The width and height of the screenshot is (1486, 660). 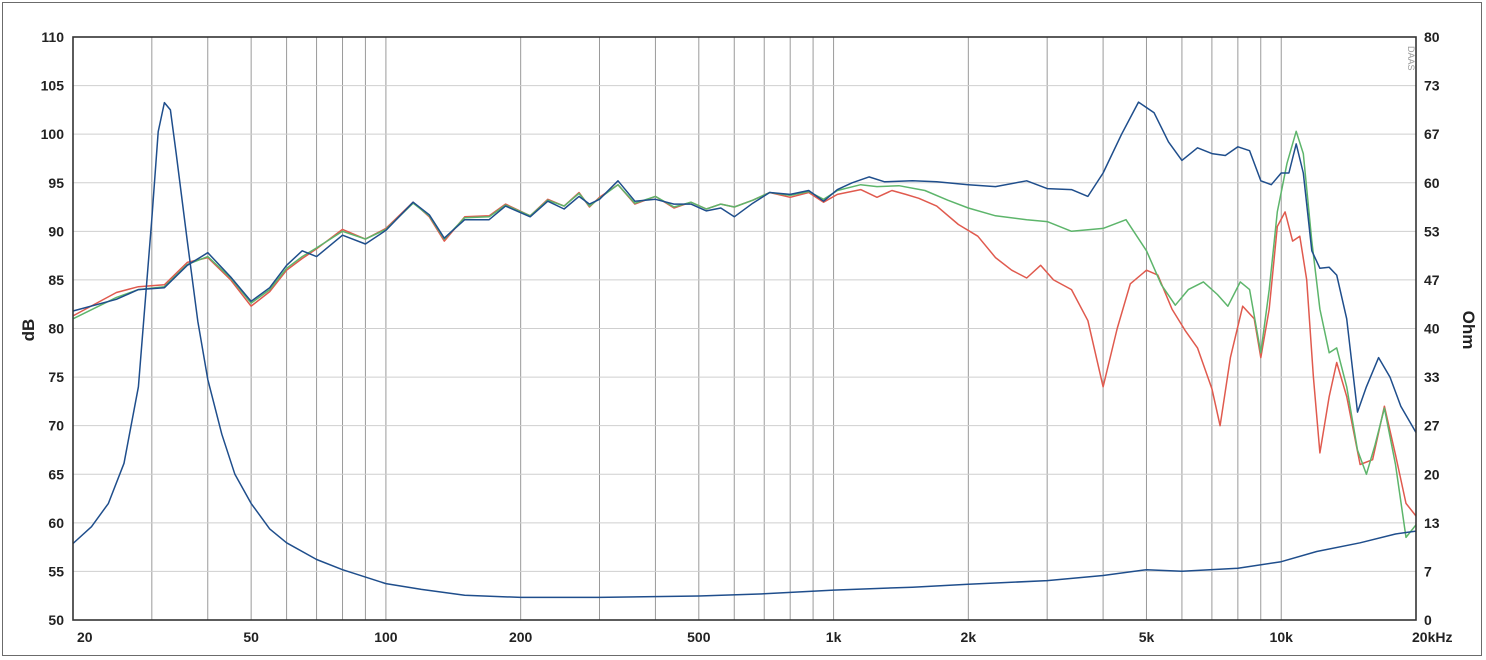 What do you see at coordinates (52, 37) in the screenshot?
I see `y-tick-label: 110` at bounding box center [52, 37].